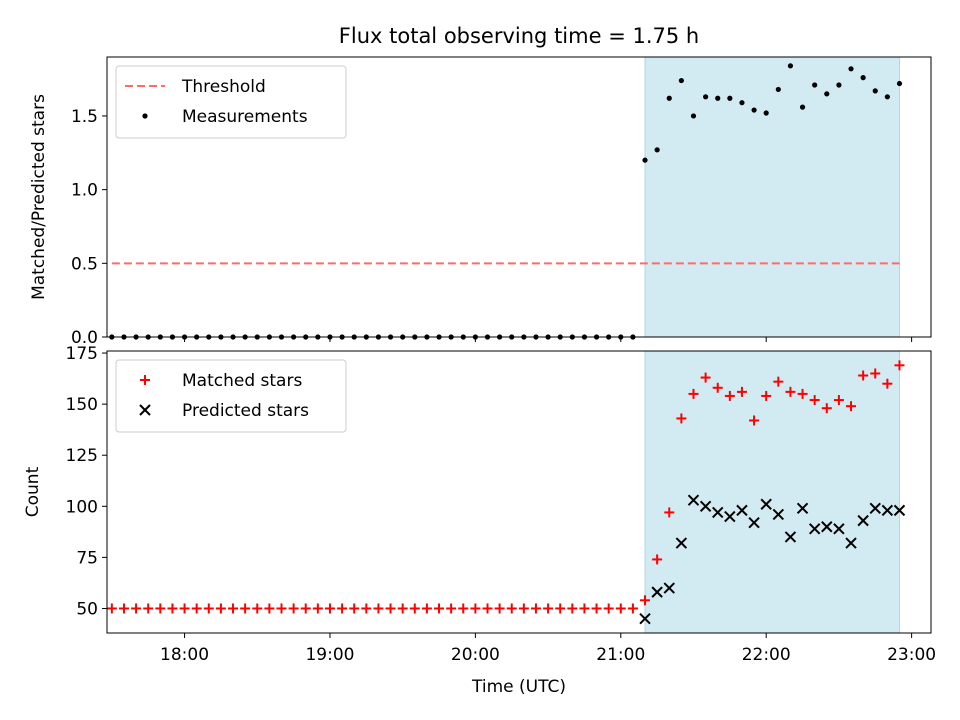 The image size is (960, 720). Describe the element at coordinates (245, 117) in the screenshot. I see `legend-label: Measurements` at that location.